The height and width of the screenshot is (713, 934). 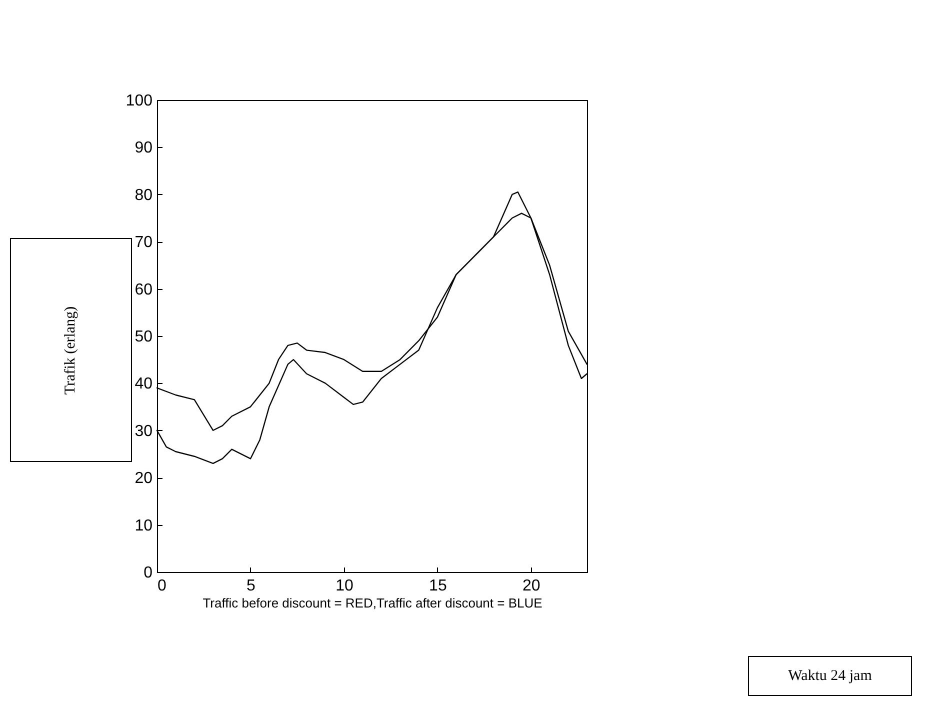 What do you see at coordinates (148, 573) in the screenshot?
I see `y-tick-label: 0` at bounding box center [148, 573].